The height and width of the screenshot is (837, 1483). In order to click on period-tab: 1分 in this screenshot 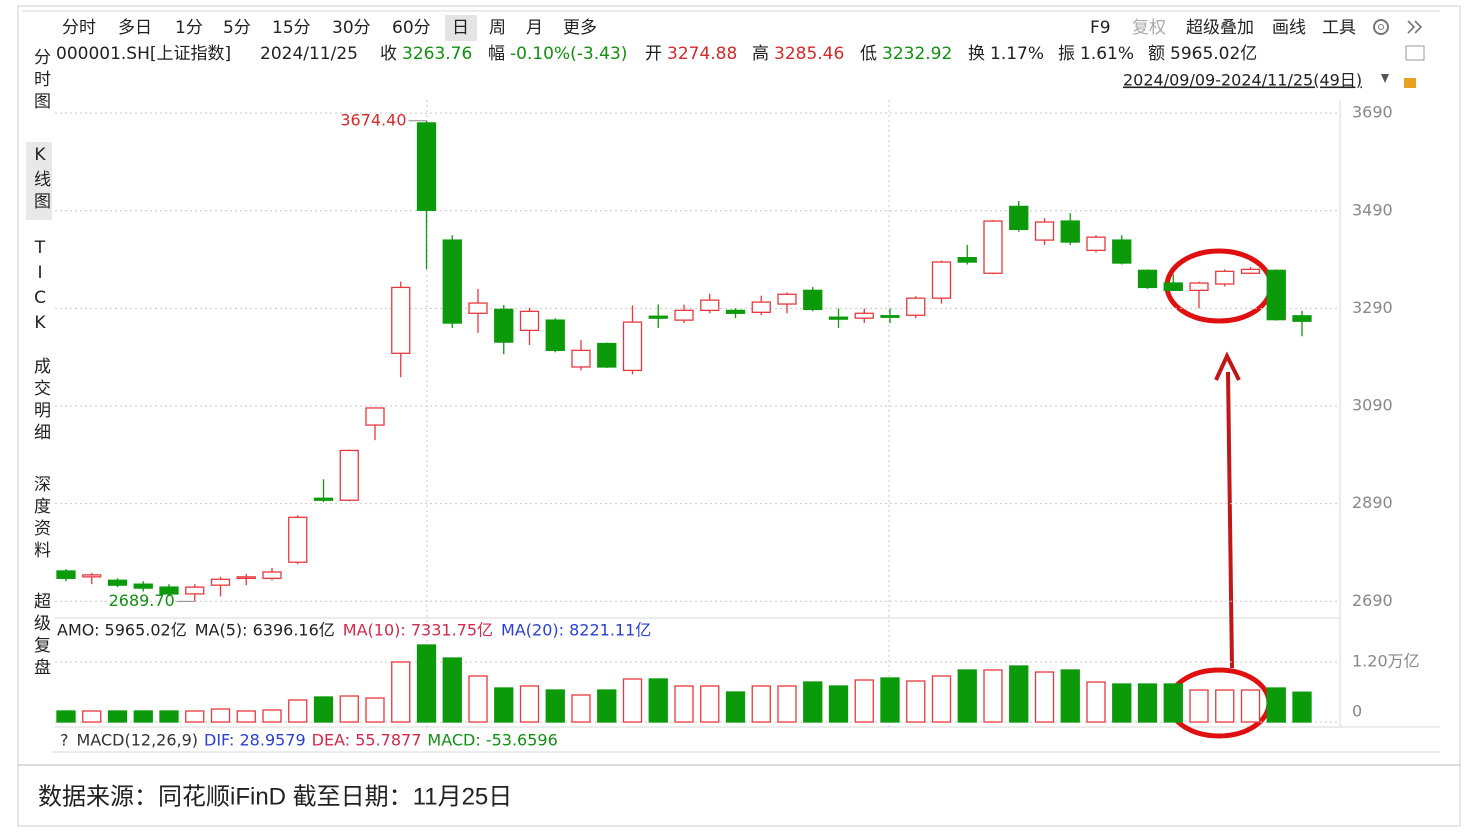, I will do `click(189, 28)`.